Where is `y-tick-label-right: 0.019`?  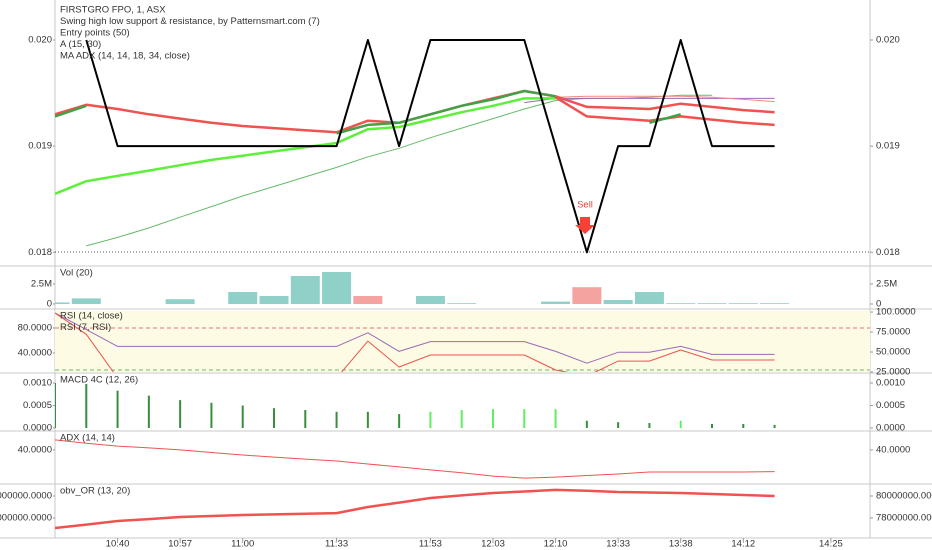
y-tick-label-right: 0.019 is located at coordinates (888, 146).